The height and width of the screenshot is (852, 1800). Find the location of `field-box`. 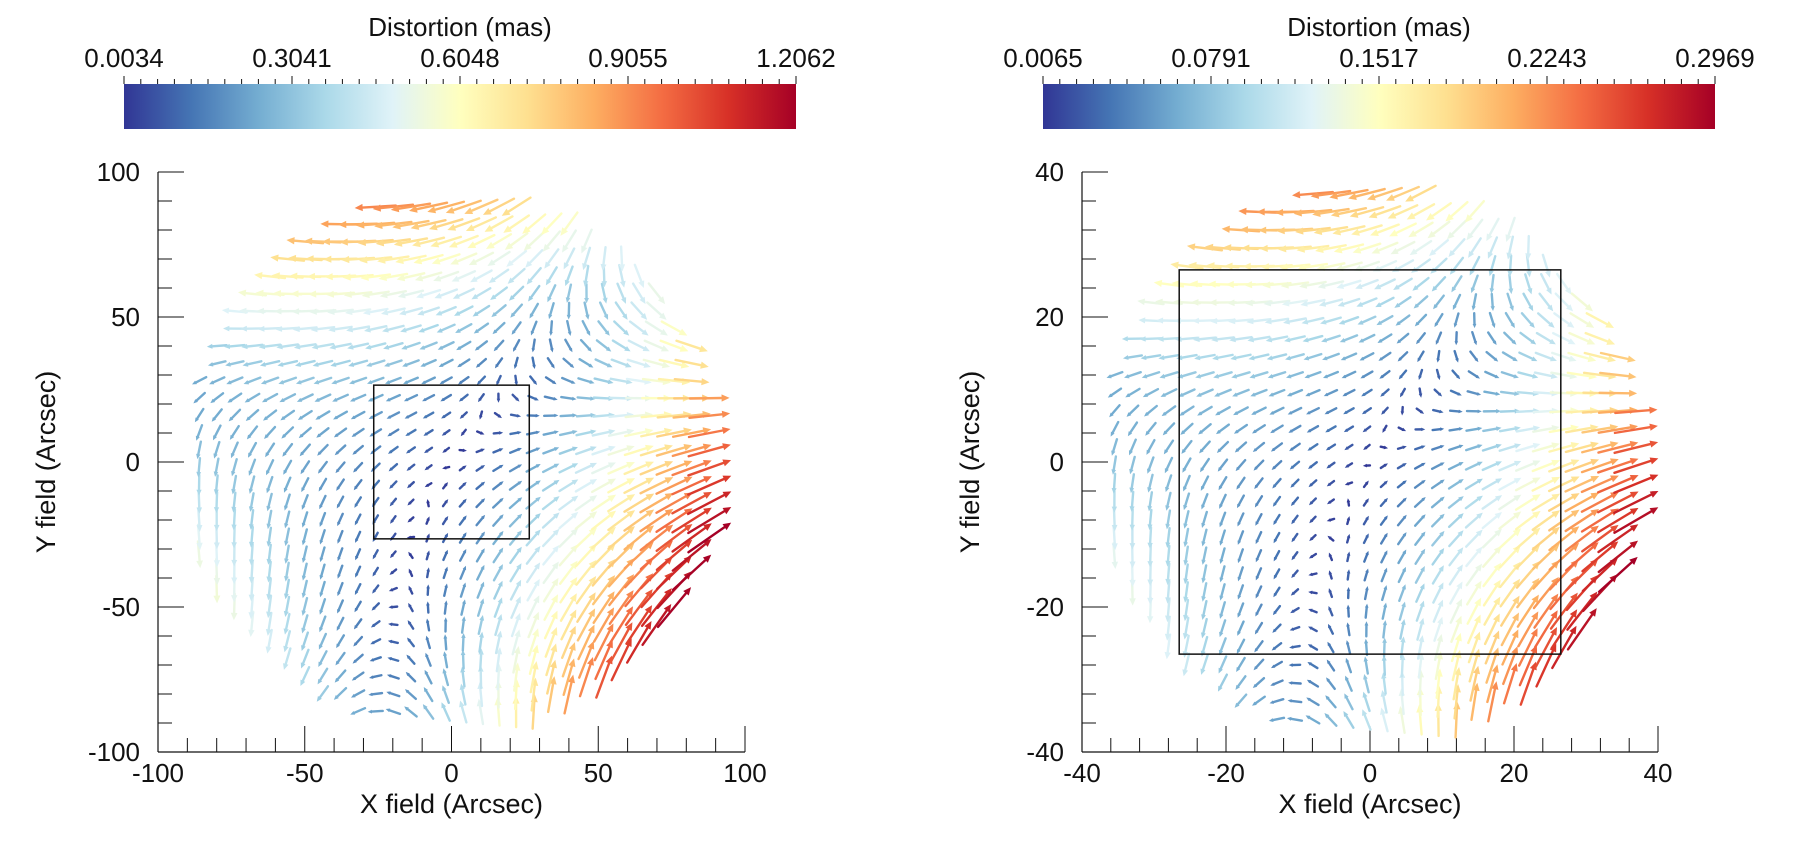

field-box is located at coordinates (451, 462).